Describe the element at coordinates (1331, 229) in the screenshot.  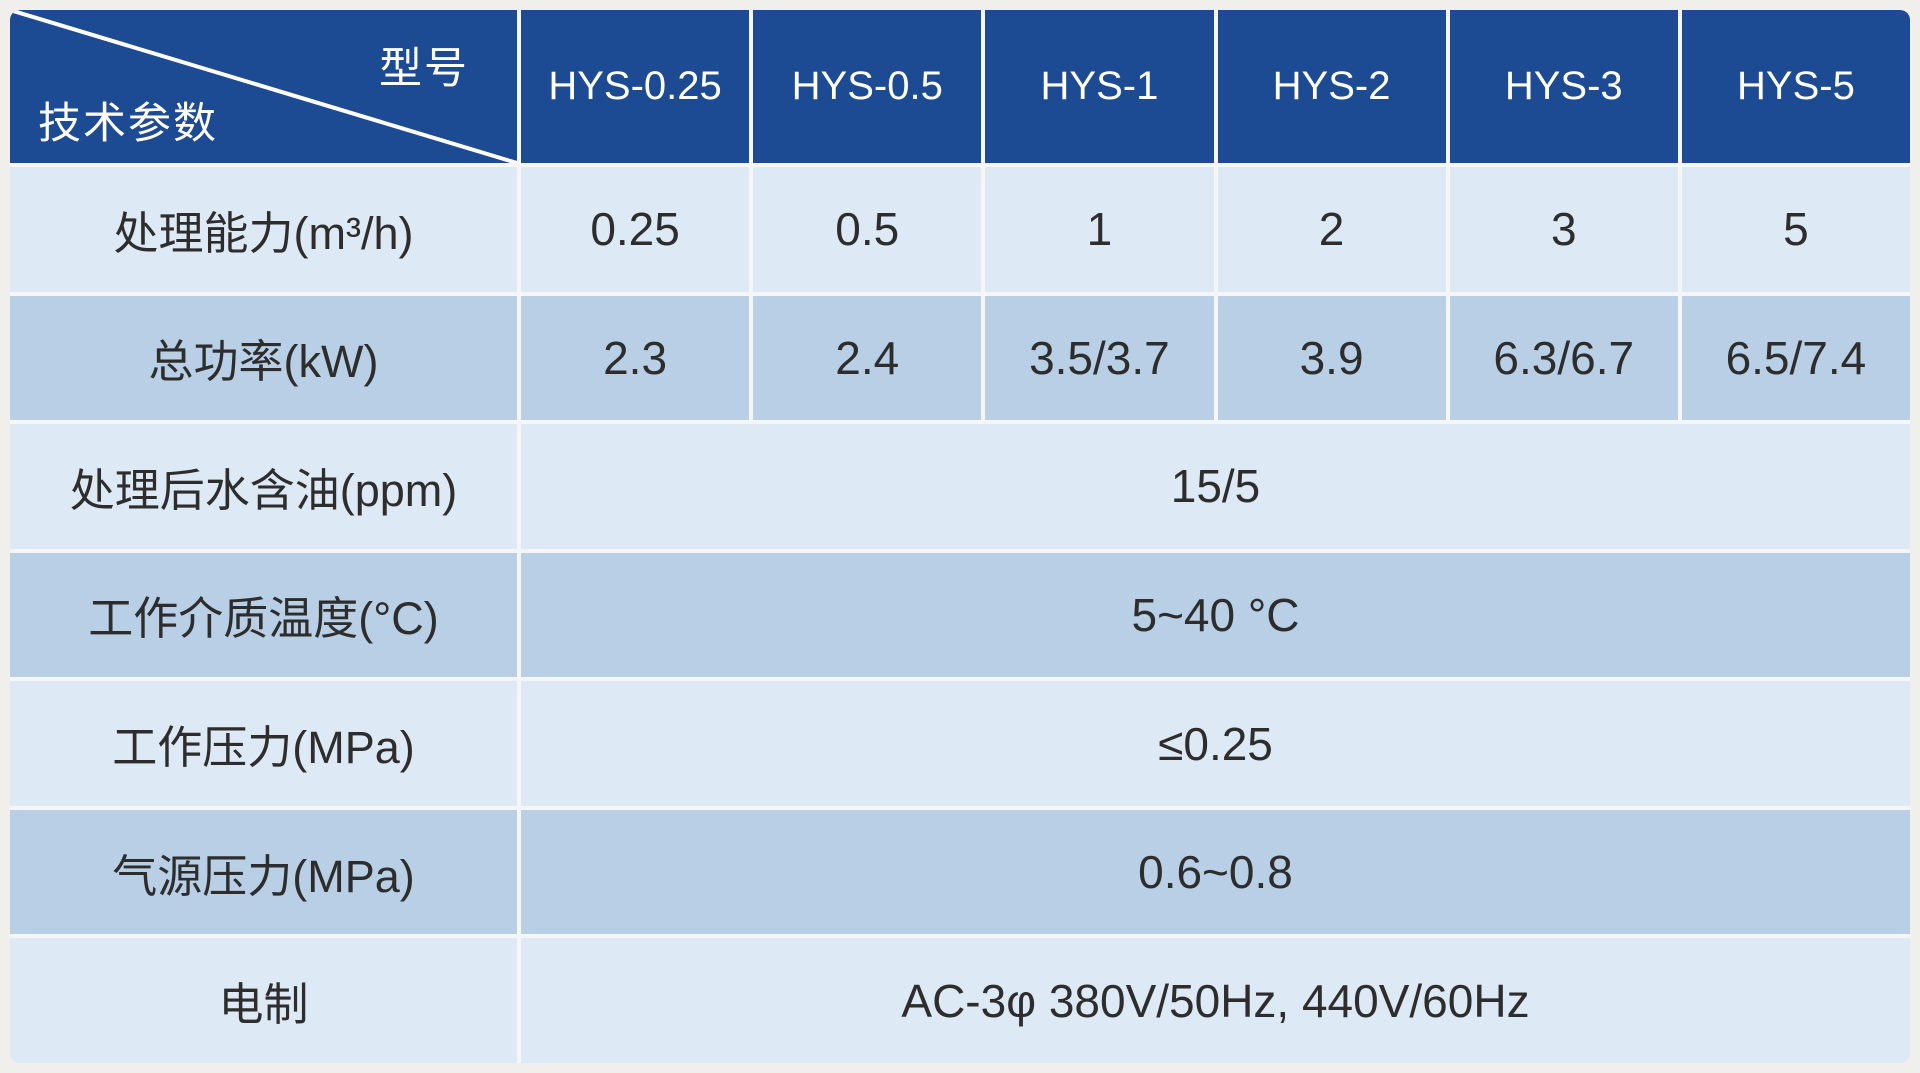
I see `table-cell: 2` at that location.